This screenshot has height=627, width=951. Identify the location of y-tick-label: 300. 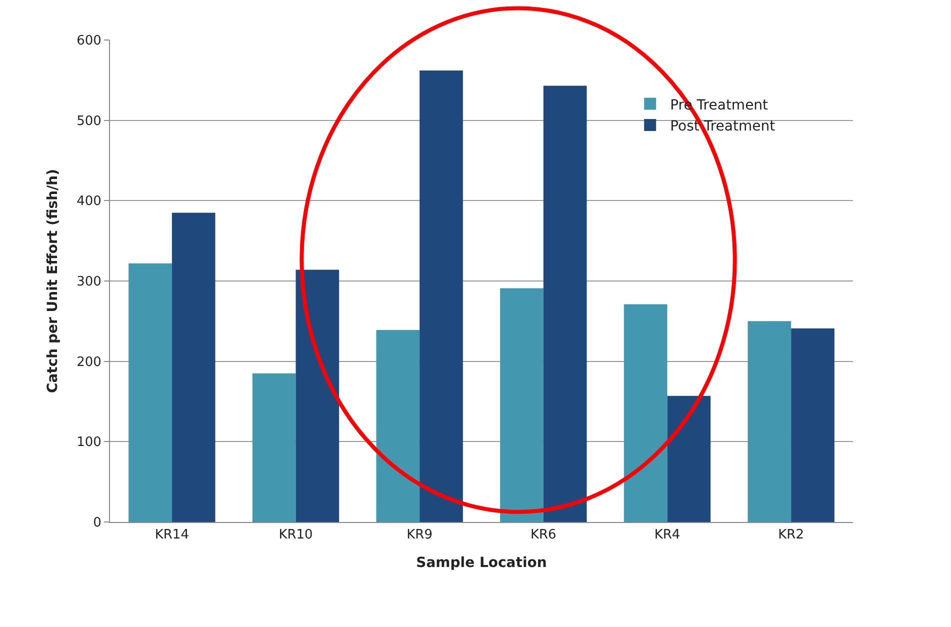
(89, 282).